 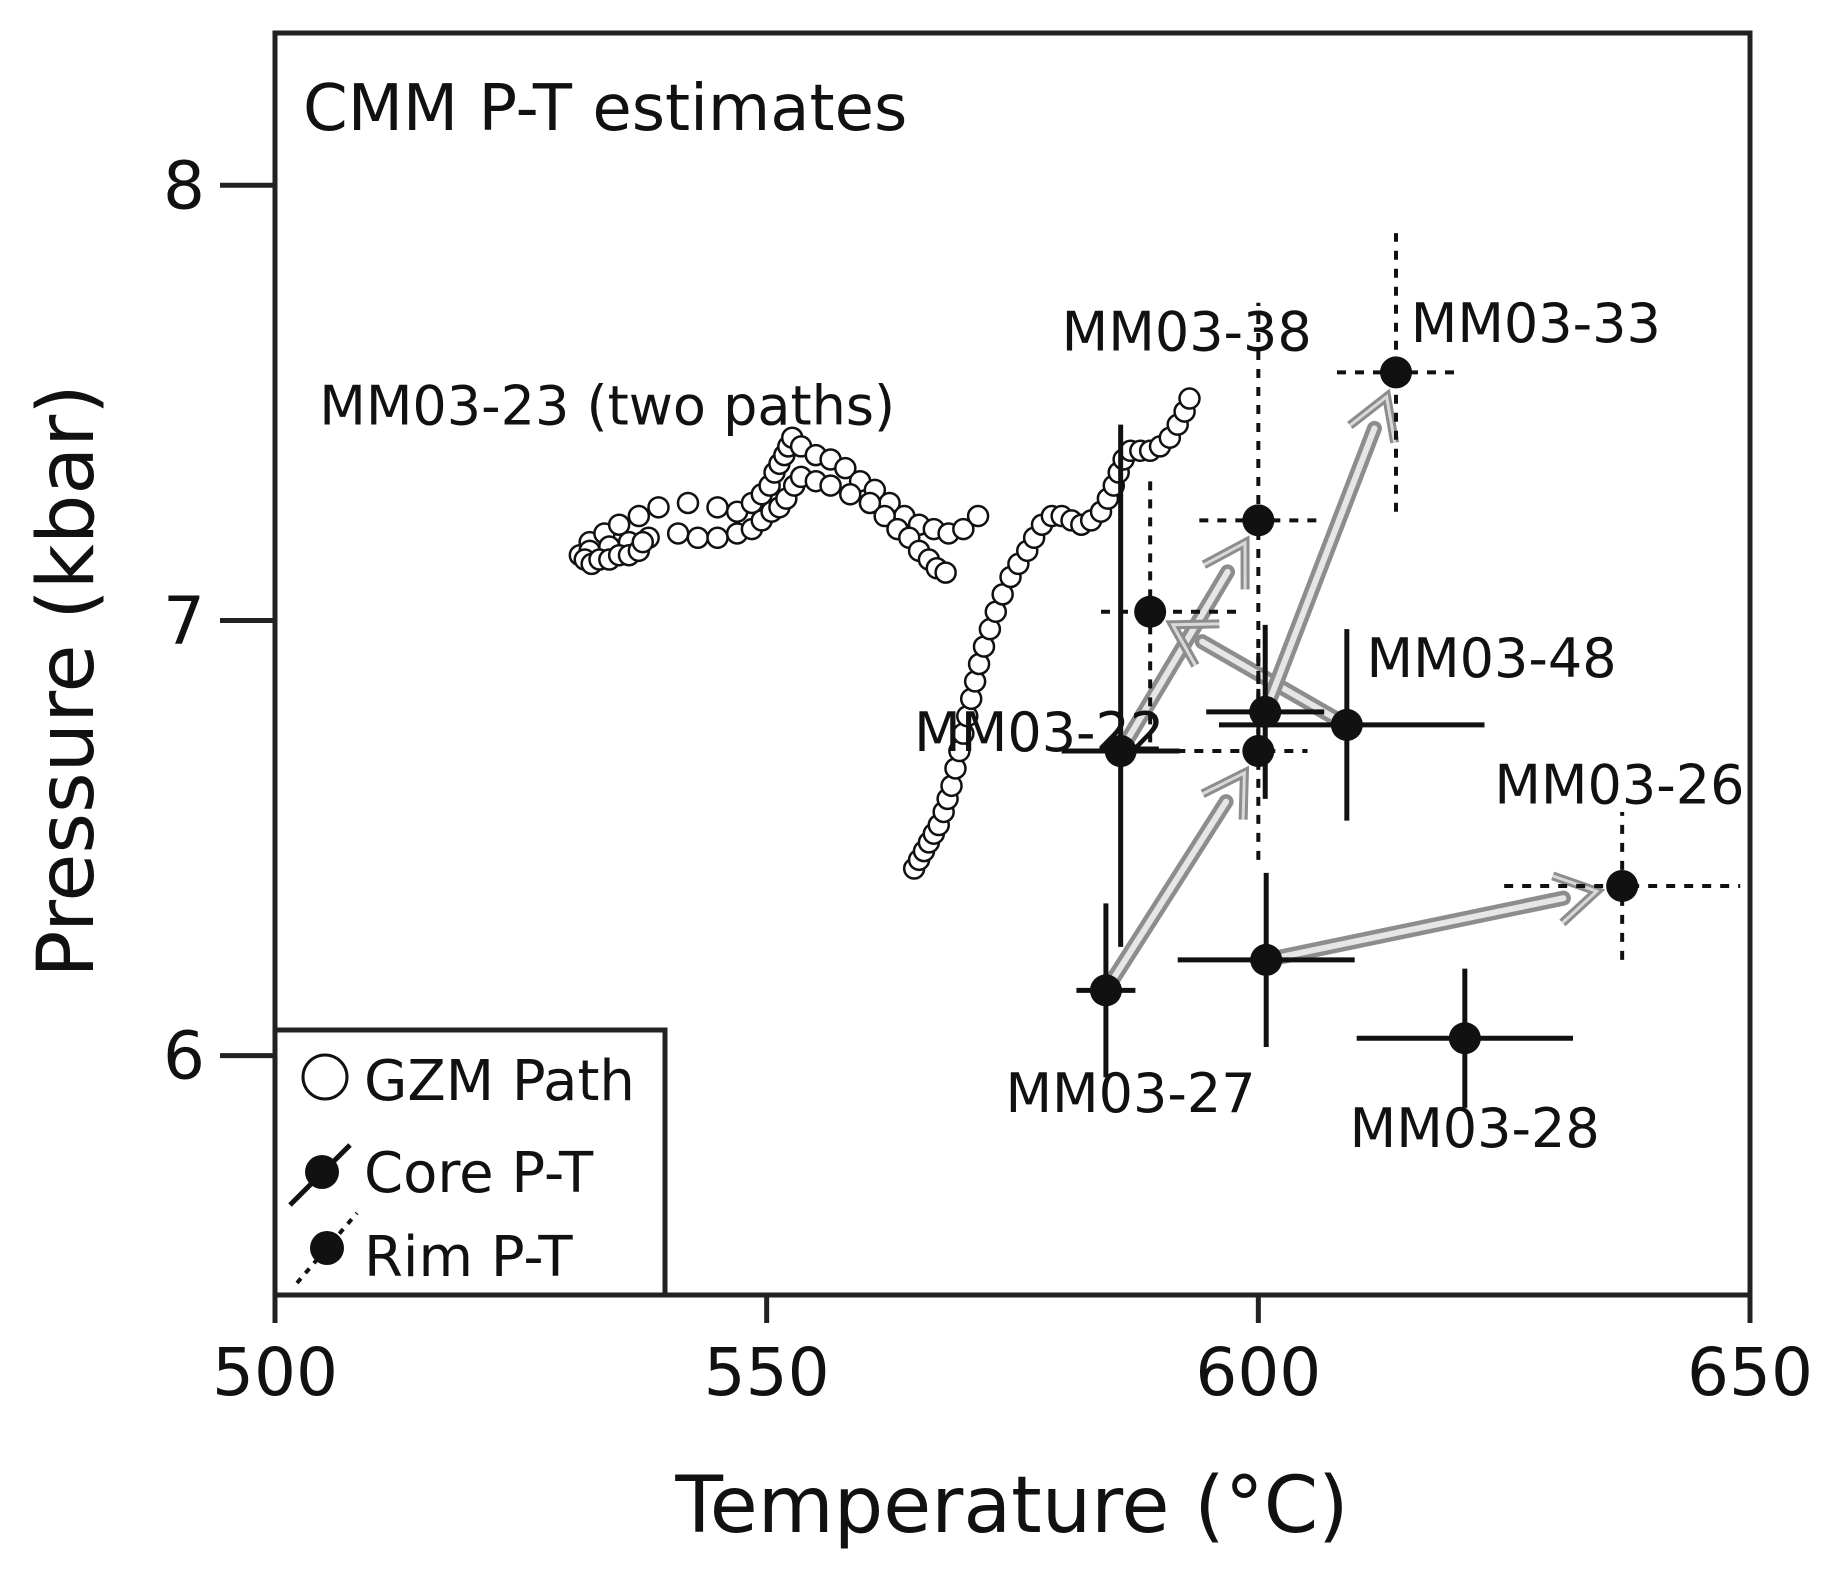 I want to click on sample-label: MM03-27, so click(x=1130, y=1093).